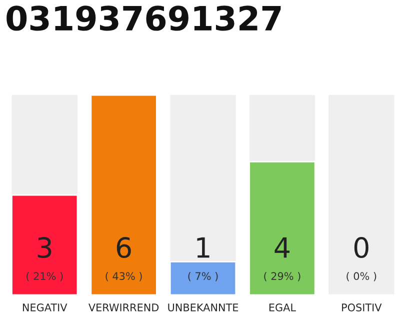  What do you see at coordinates (282, 277) in the screenshot?
I see `annotation: ( 29% )` at bounding box center [282, 277].